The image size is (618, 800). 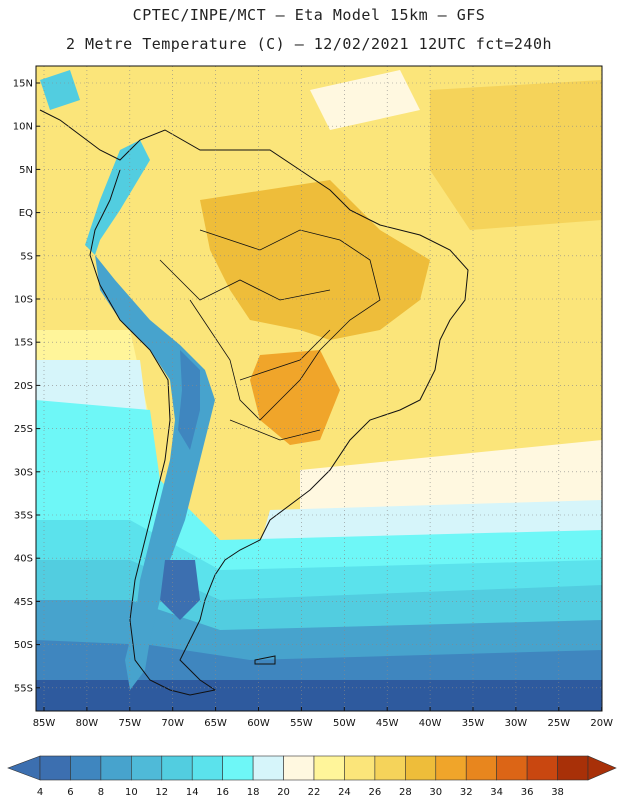 I want to click on lon-label: 35W, so click(x=473, y=723).